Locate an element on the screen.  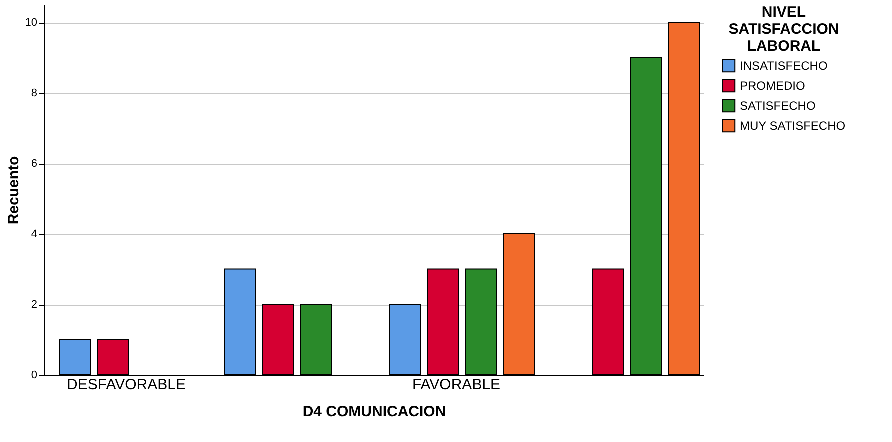
legend-title: NIVEL SATISFACCION LABORAL is located at coordinates (784, 29).